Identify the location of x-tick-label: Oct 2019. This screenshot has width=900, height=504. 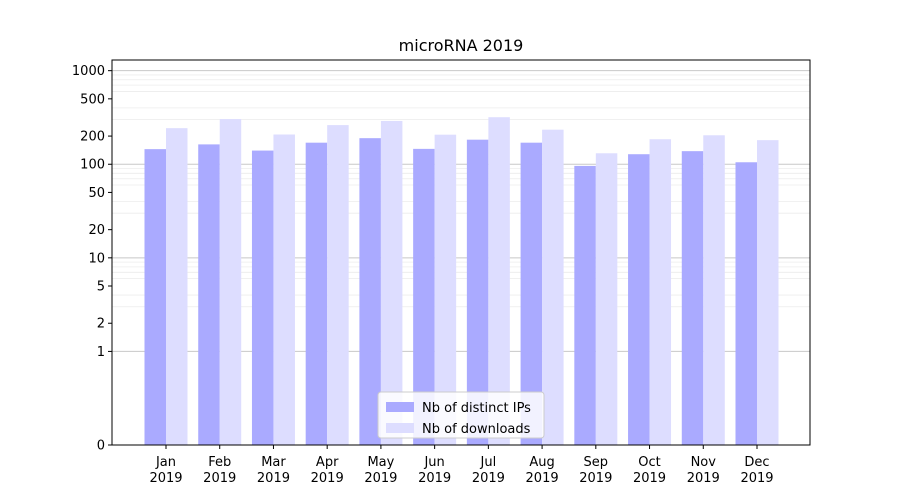
(649, 470).